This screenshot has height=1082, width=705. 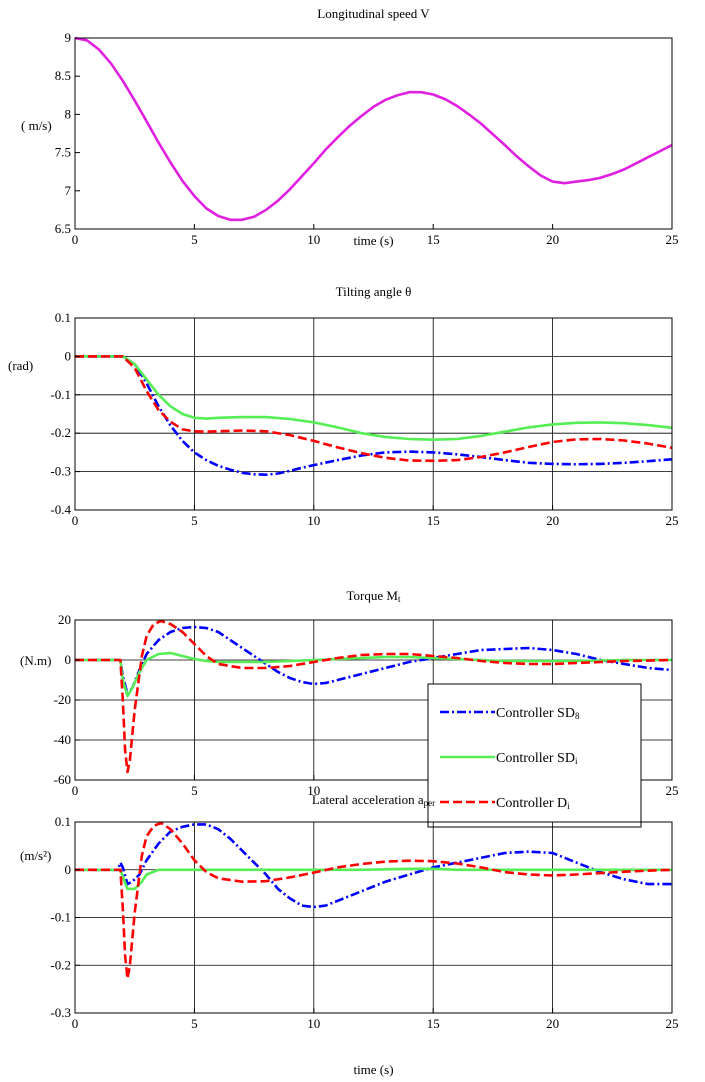 I want to click on y-tick-label: 9, so click(x=68, y=37).